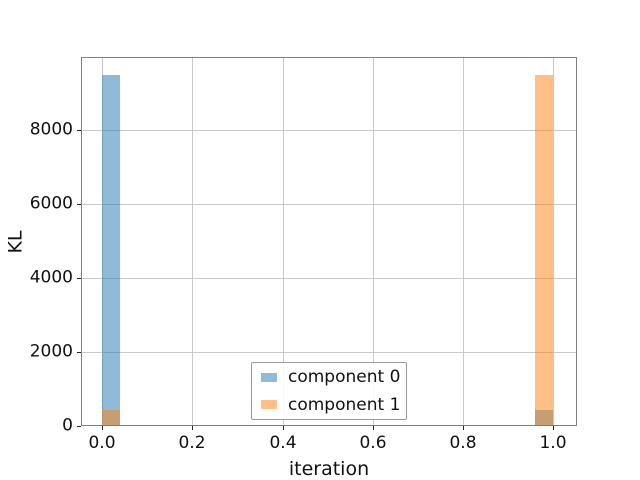  Describe the element at coordinates (51, 203) in the screenshot. I see `y-tick-label: 6000` at that location.